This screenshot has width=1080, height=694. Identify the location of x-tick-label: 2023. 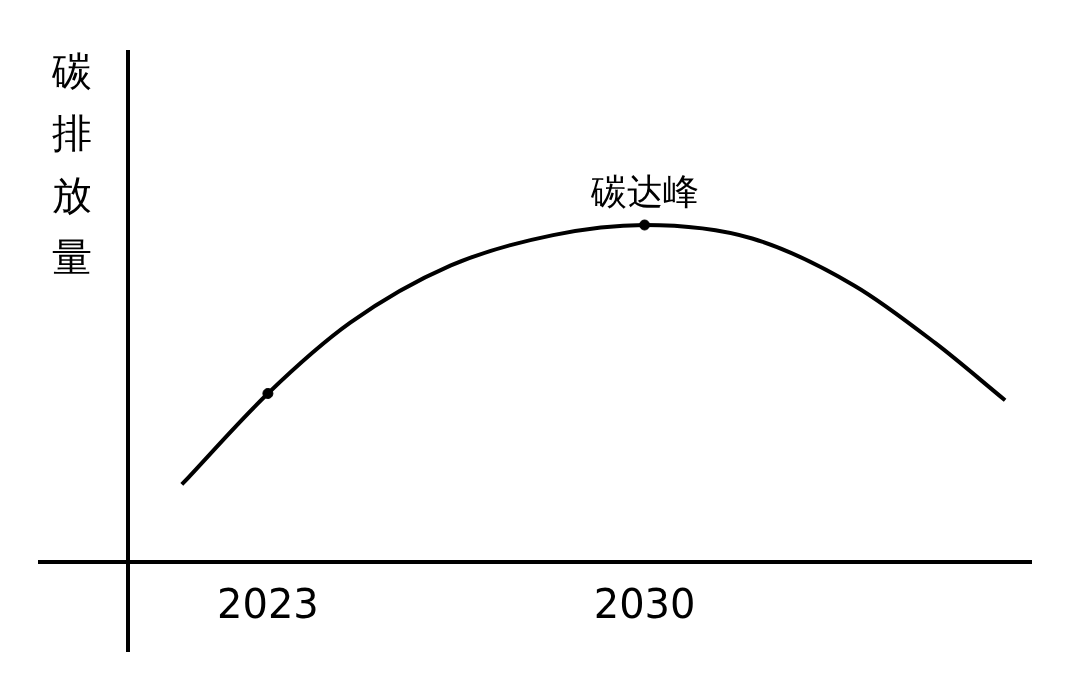
(268, 604).